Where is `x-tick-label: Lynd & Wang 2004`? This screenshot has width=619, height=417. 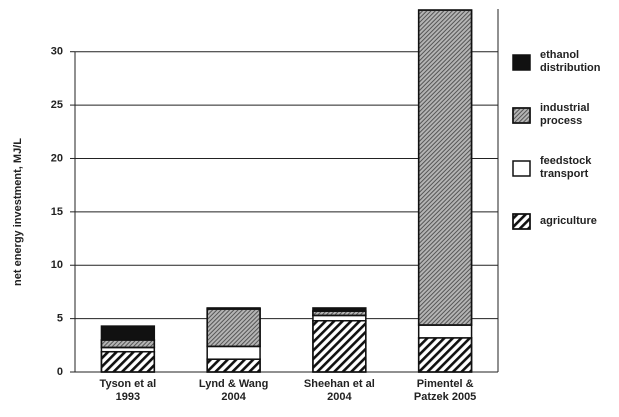
x-tick-label: Lynd & Wang 2004 is located at coordinates (233, 390).